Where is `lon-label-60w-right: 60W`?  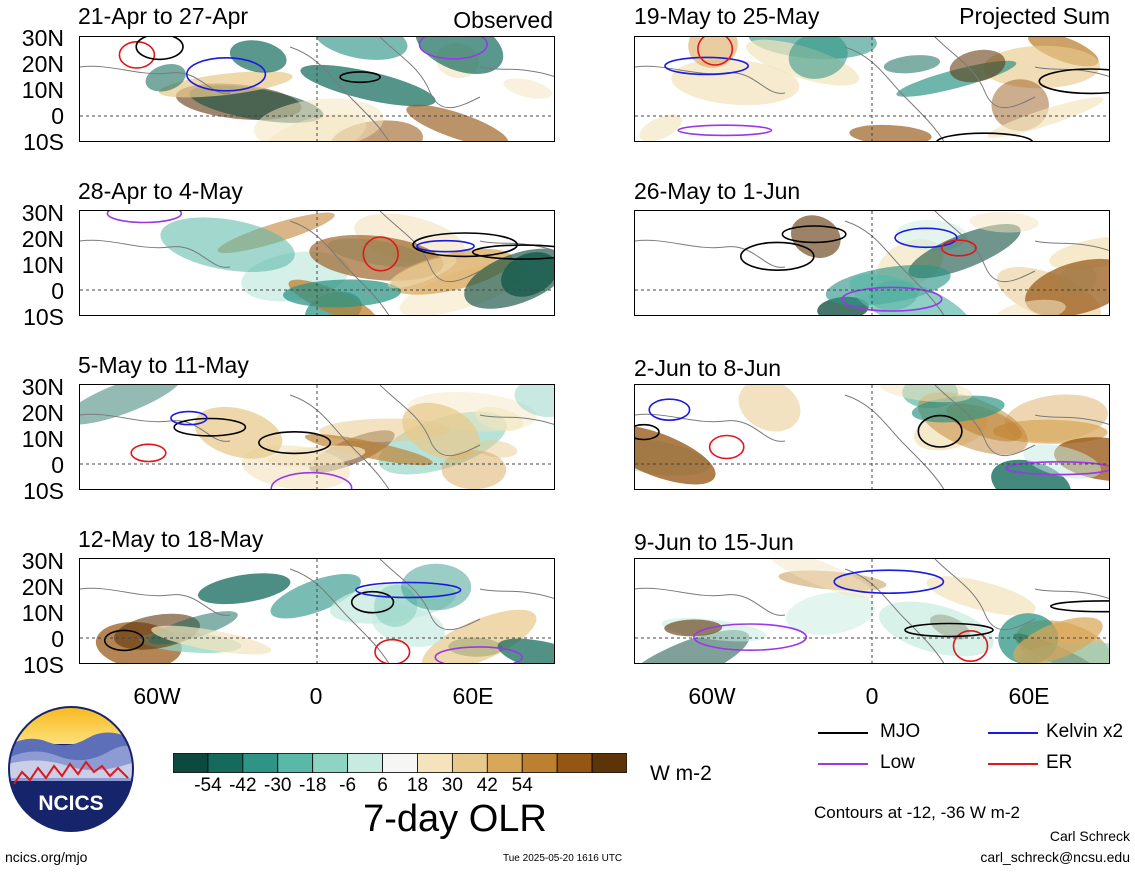 lon-label-60w-right: 60W is located at coordinates (712, 696).